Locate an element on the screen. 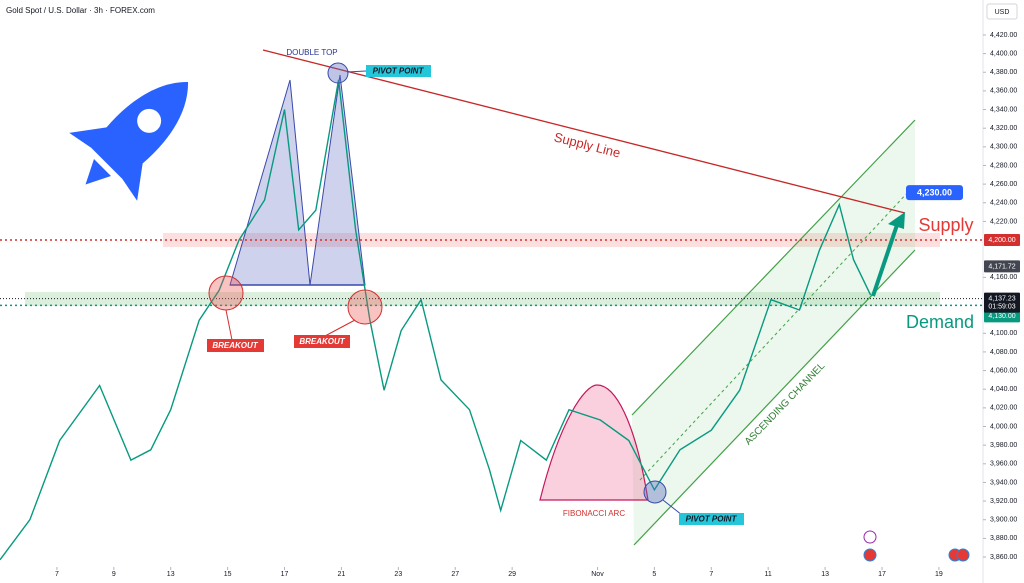  currency: USD is located at coordinates (1002, 12).